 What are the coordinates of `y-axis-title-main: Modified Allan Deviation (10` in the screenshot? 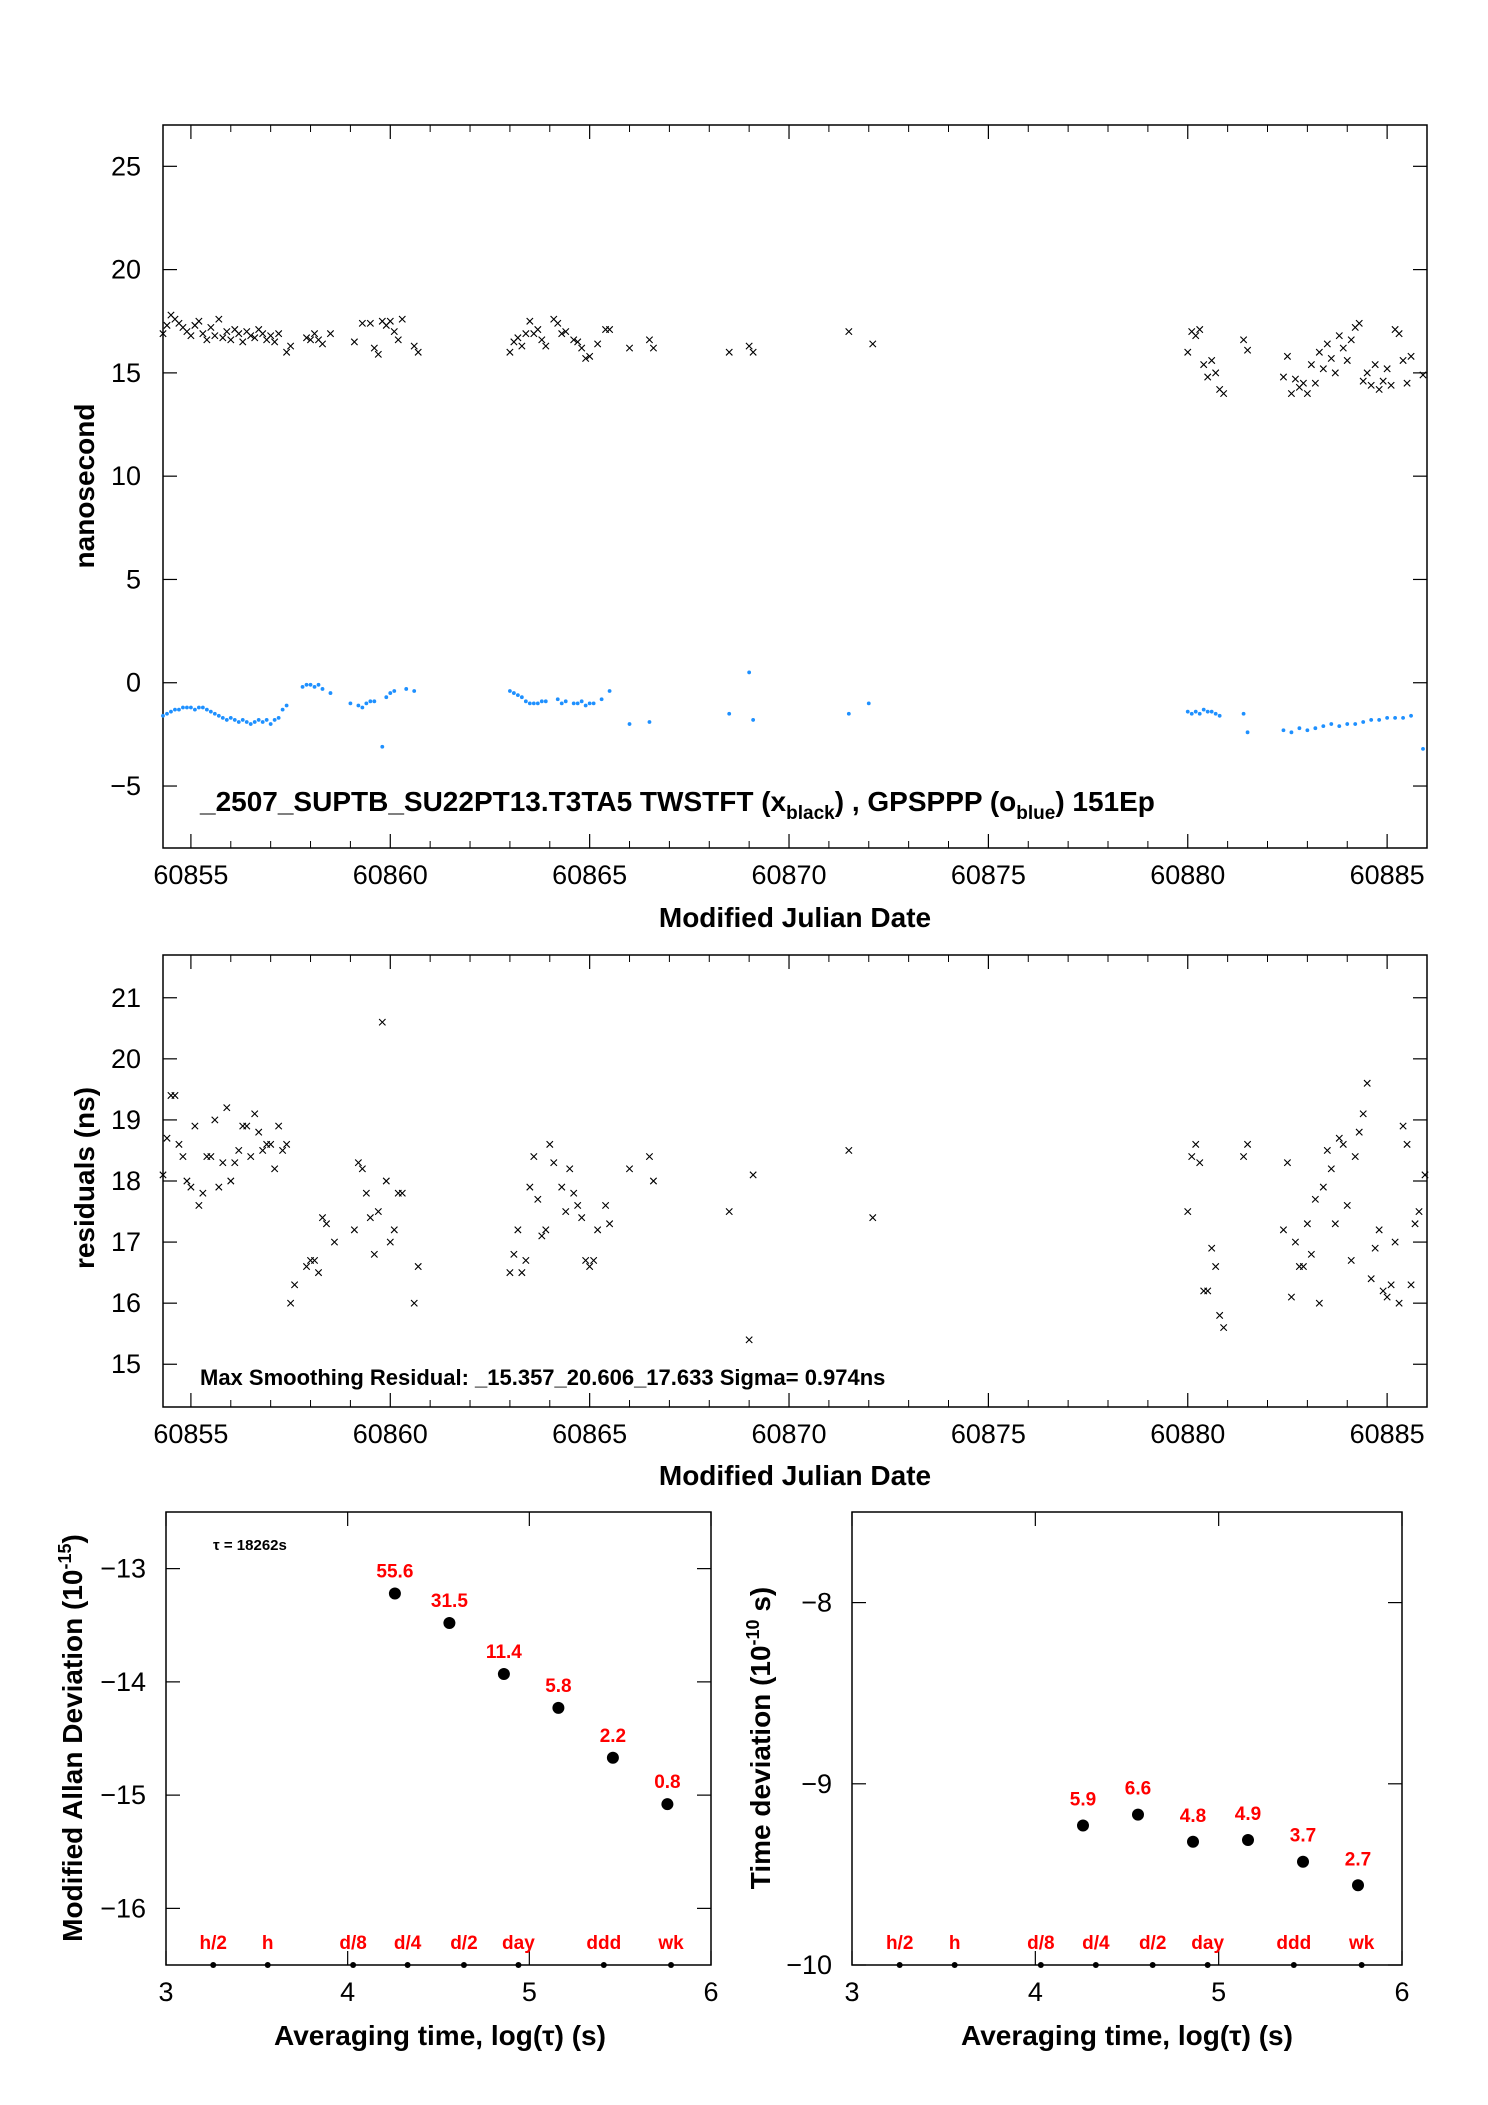 It's located at (72, 1756).